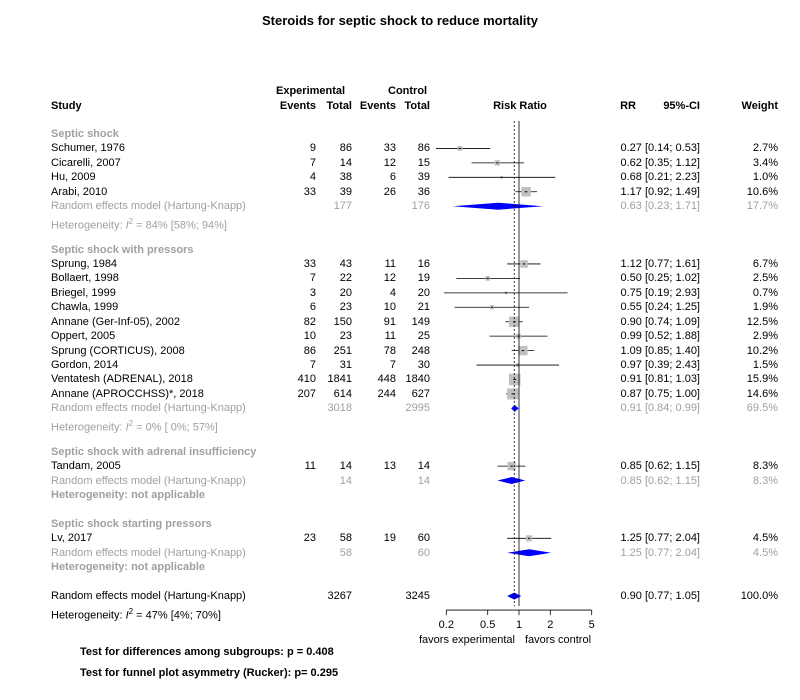 This screenshot has height=700, width=800. I want to click on study-label: Cicarelli, 2007, so click(86, 162).